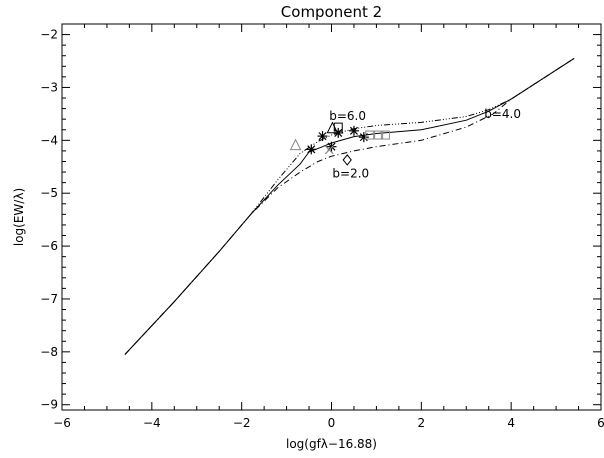  What do you see at coordinates (152, 423) in the screenshot?
I see `x-tick-label: −4` at bounding box center [152, 423].